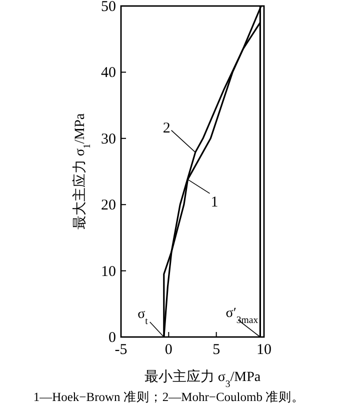 This screenshot has height=408, width=338. What do you see at coordinates (121, 350) in the screenshot?
I see `x-tick-label: -5` at bounding box center [121, 350].